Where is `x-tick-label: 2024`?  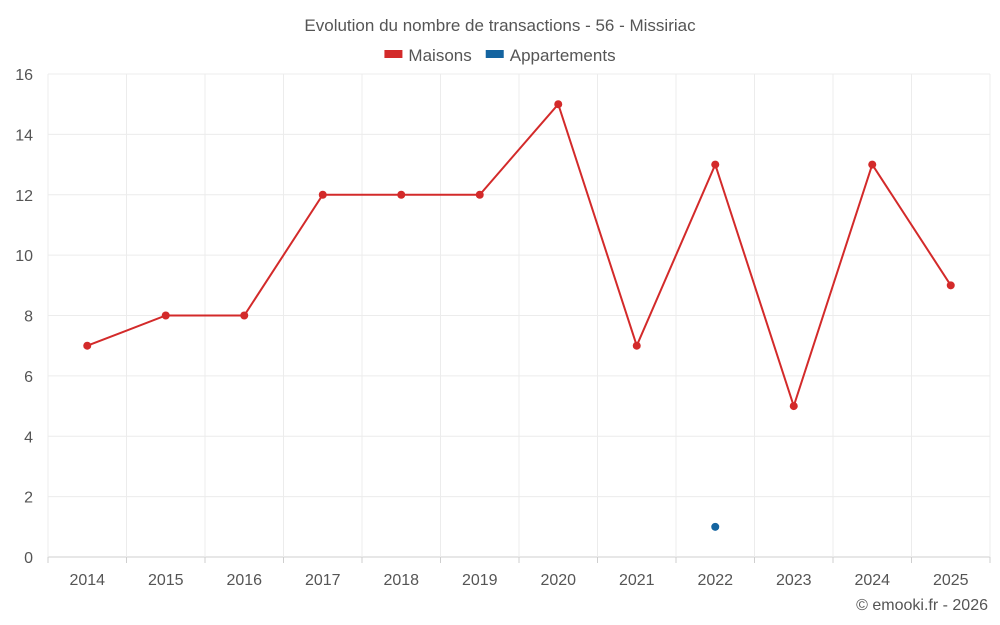 x-tick-label: 2024 is located at coordinates (872, 580).